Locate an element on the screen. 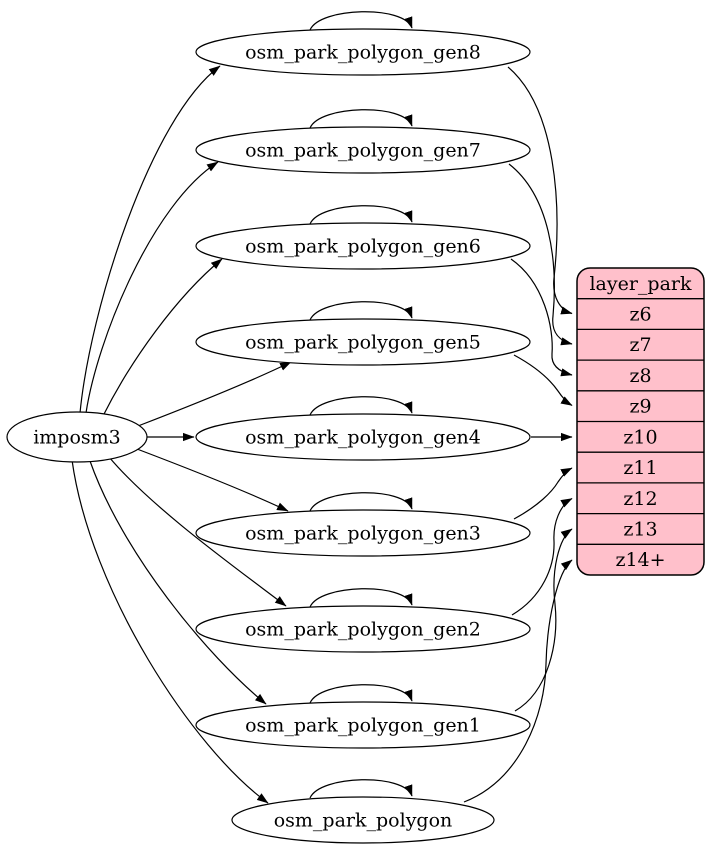 The height and width of the screenshot is (851, 707). gen8-ellipse is located at coordinates (363, 52).